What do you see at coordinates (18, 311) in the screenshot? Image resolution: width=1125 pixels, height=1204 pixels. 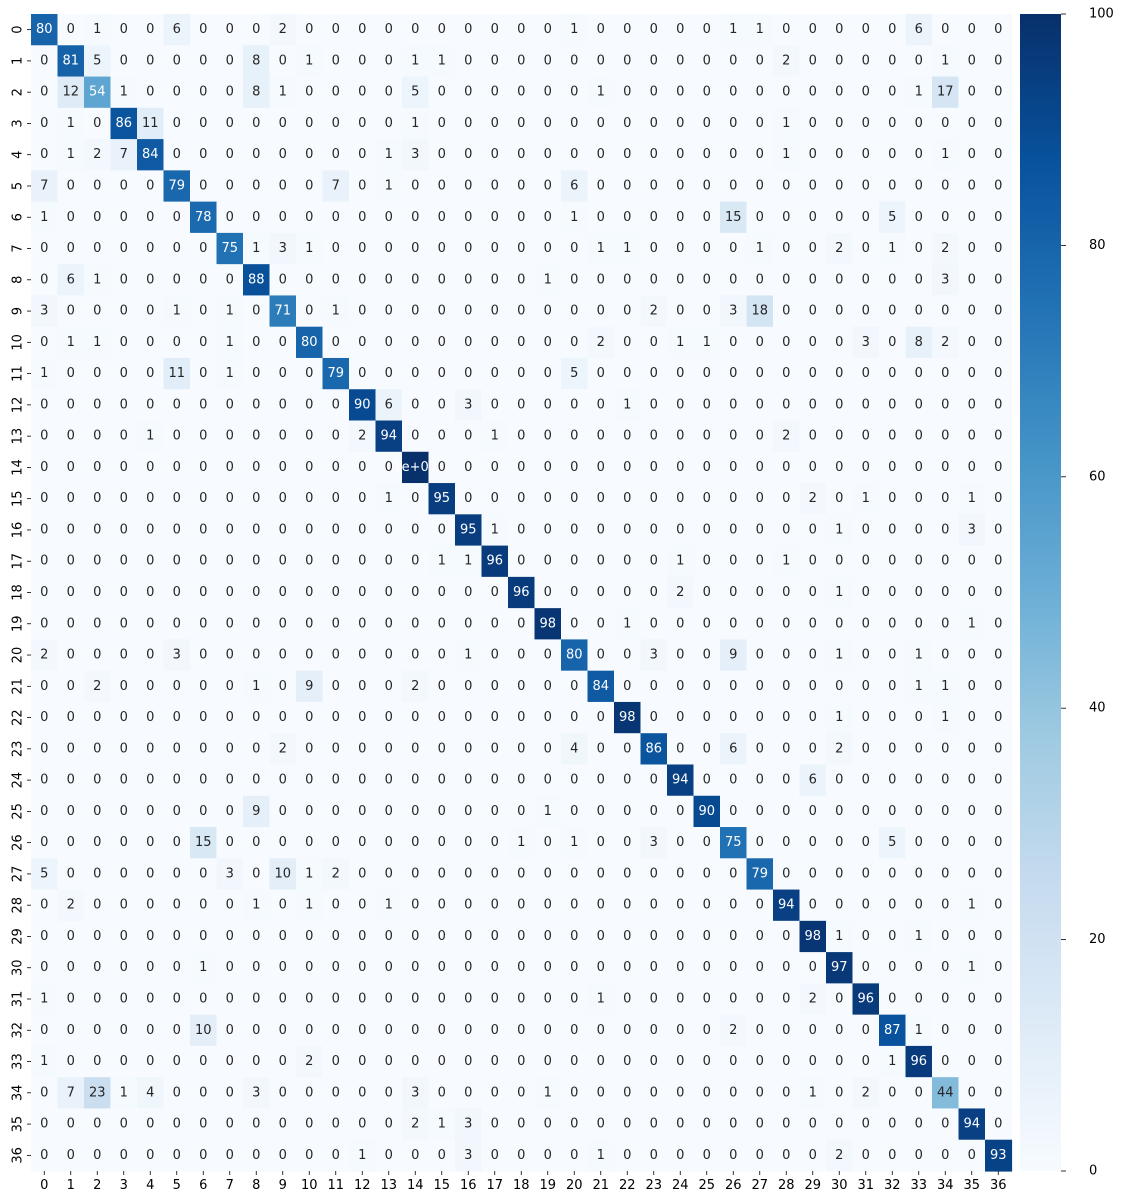 I see `y-tick-label: 9` at bounding box center [18, 311].